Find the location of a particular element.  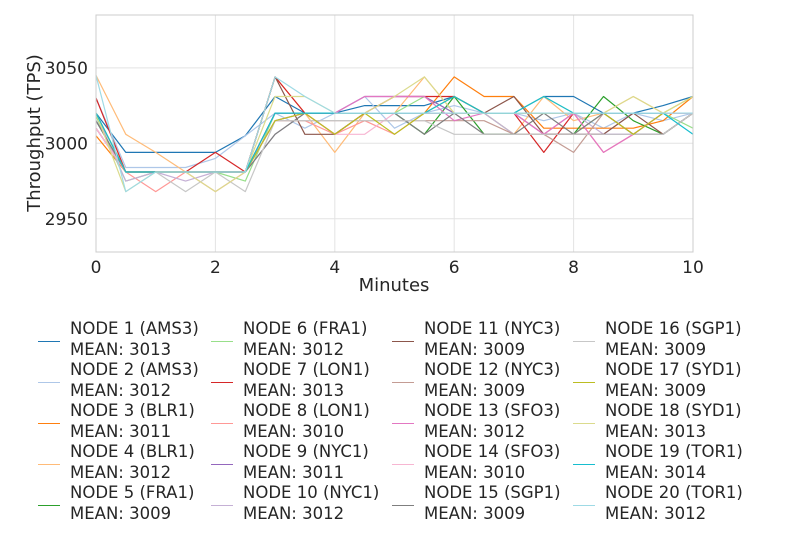

x-tick-label: 8 is located at coordinates (573, 268).